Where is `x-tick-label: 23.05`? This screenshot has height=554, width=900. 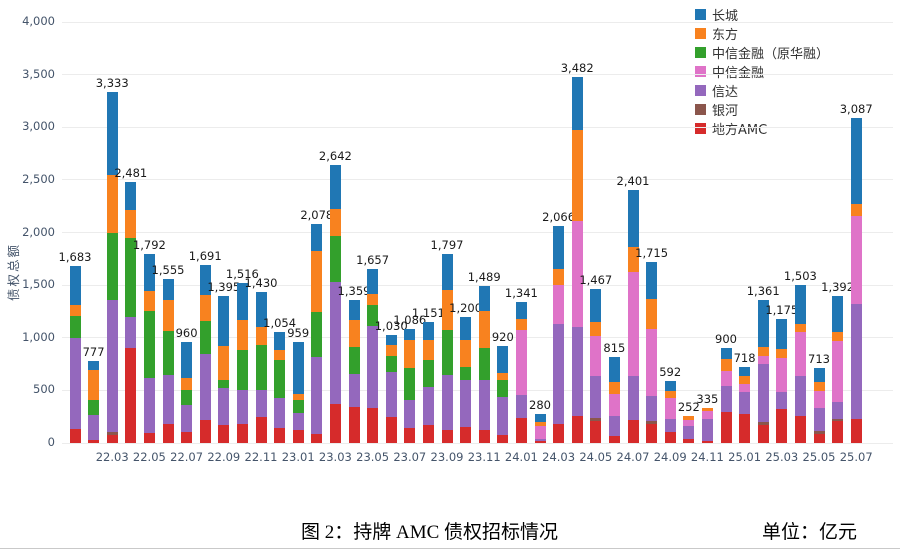 x-tick-label: 23.05 is located at coordinates (373, 457).